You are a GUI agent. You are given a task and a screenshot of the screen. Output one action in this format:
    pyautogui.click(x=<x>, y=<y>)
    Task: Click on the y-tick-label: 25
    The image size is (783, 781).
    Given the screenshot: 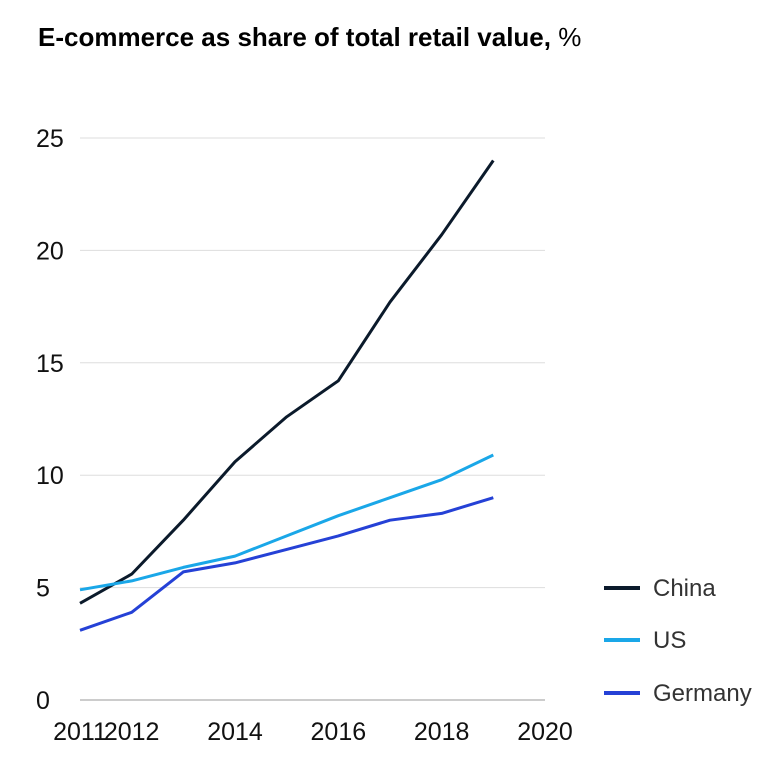 What is the action you would take?
    pyautogui.click(x=50, y=139)
    